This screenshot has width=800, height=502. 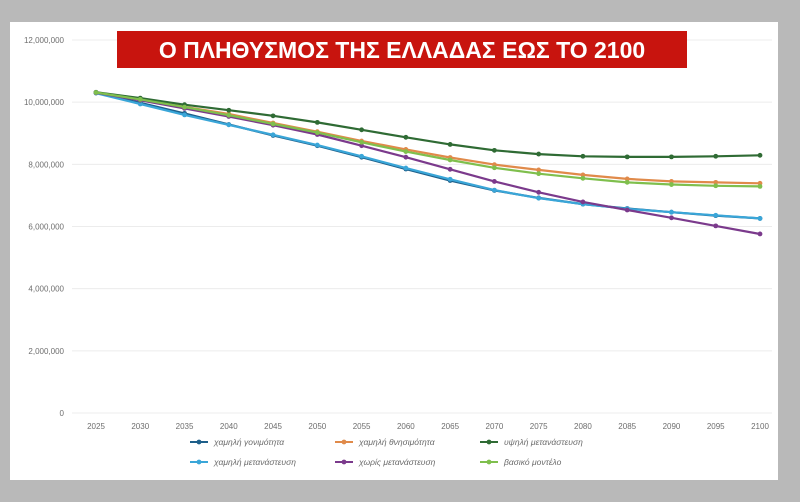 What do you see at coordinates (44, 102) in the screenshot?
I see `y-tick-label: 10,000,000` at bounding box center [44, 102].